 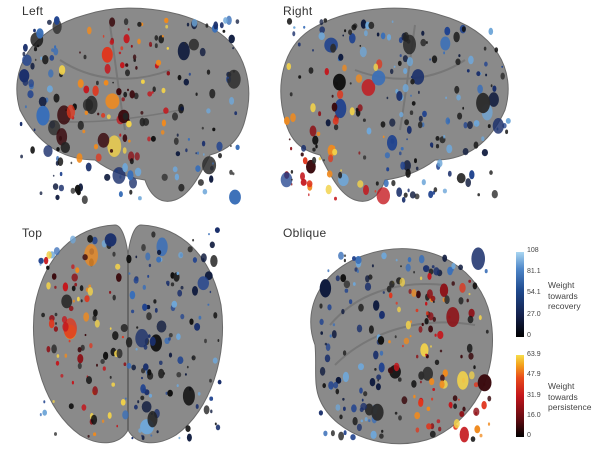 I want to click on colorbar-title-persistence: Weight towards persistence, so click(x=569, y=397).